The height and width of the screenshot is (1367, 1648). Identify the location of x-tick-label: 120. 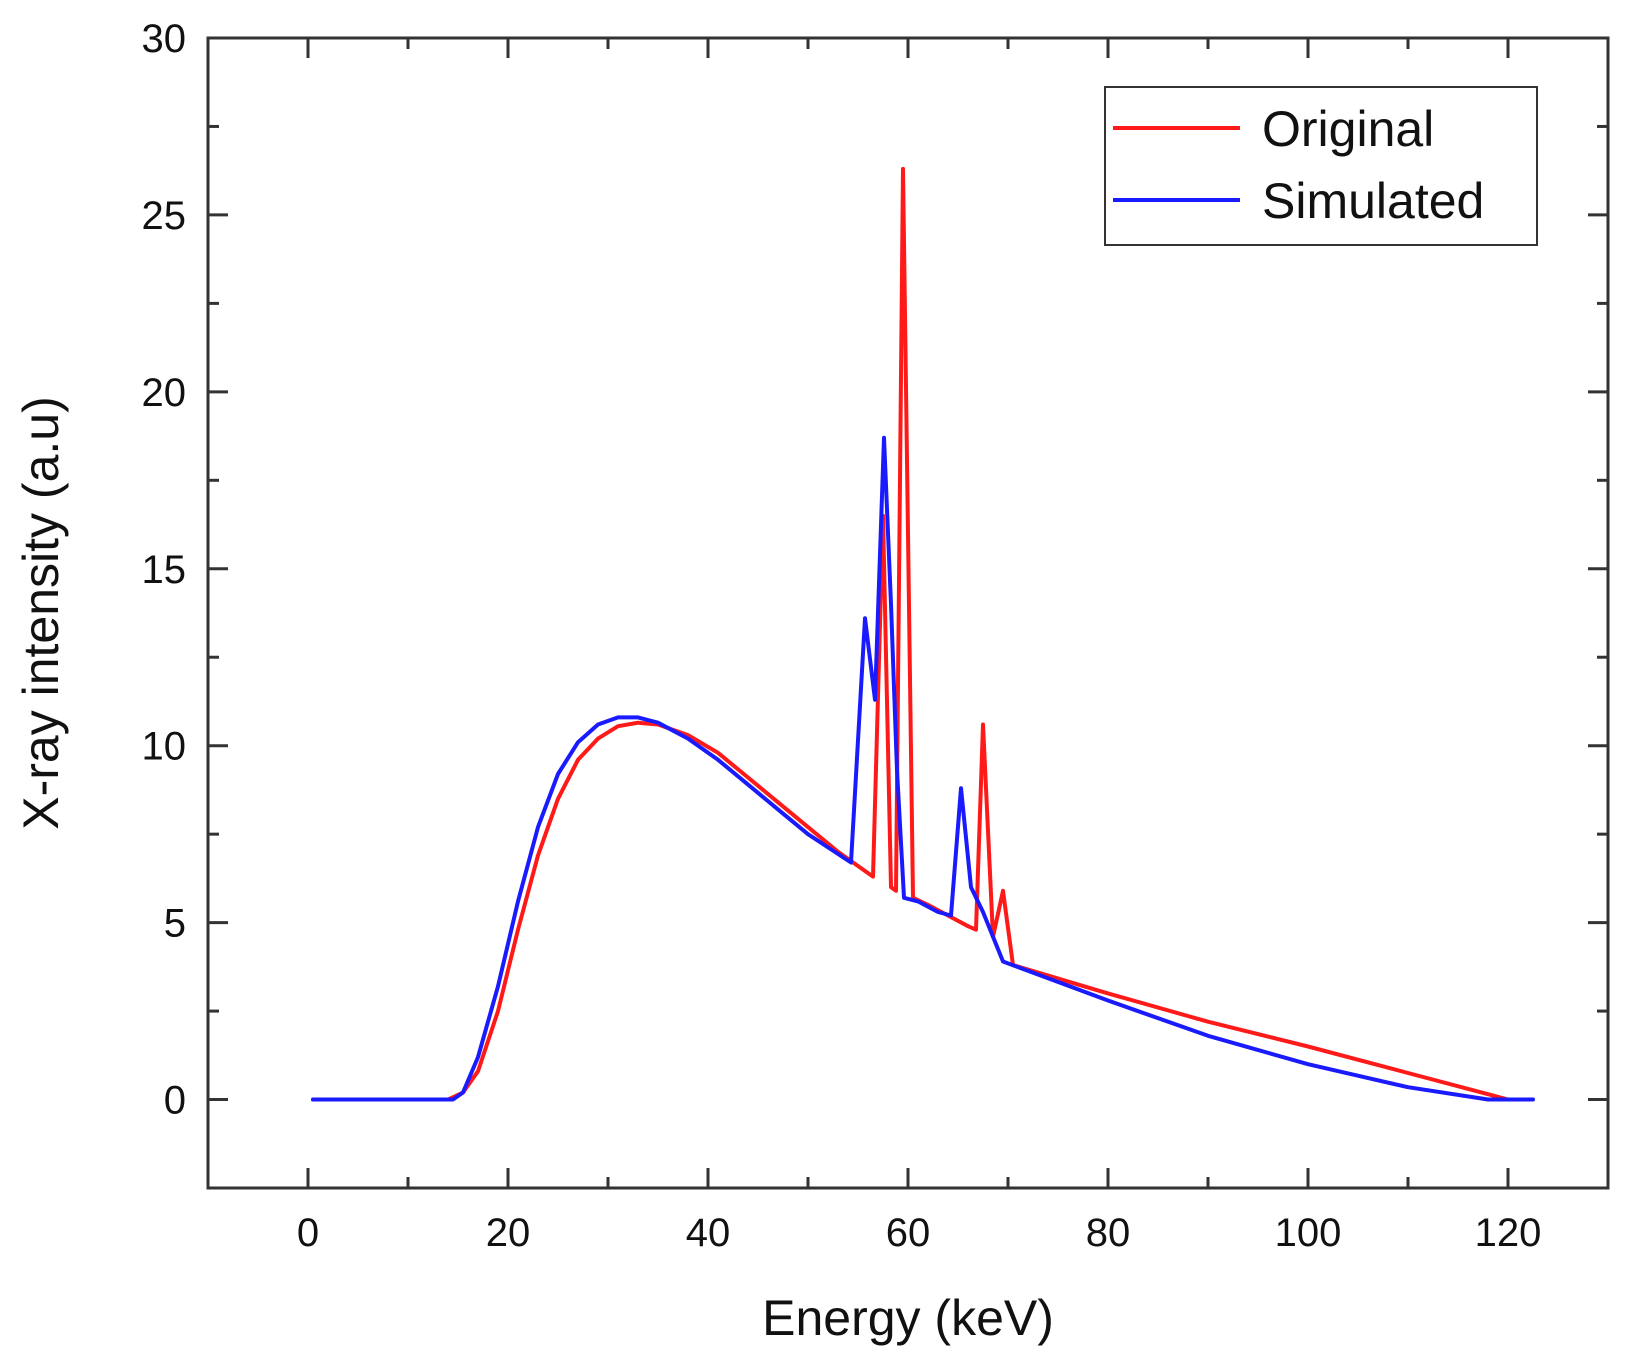
(1508, 1233).